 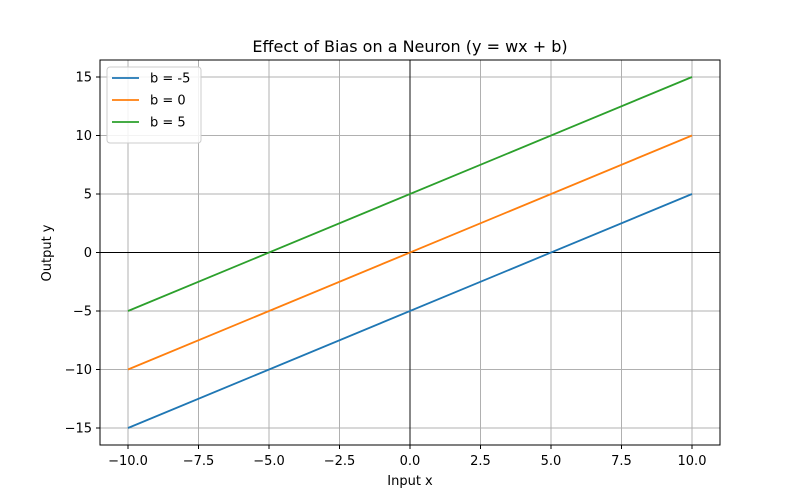 I want to click on y-tick-label: −10, so click(x=78, y=370).